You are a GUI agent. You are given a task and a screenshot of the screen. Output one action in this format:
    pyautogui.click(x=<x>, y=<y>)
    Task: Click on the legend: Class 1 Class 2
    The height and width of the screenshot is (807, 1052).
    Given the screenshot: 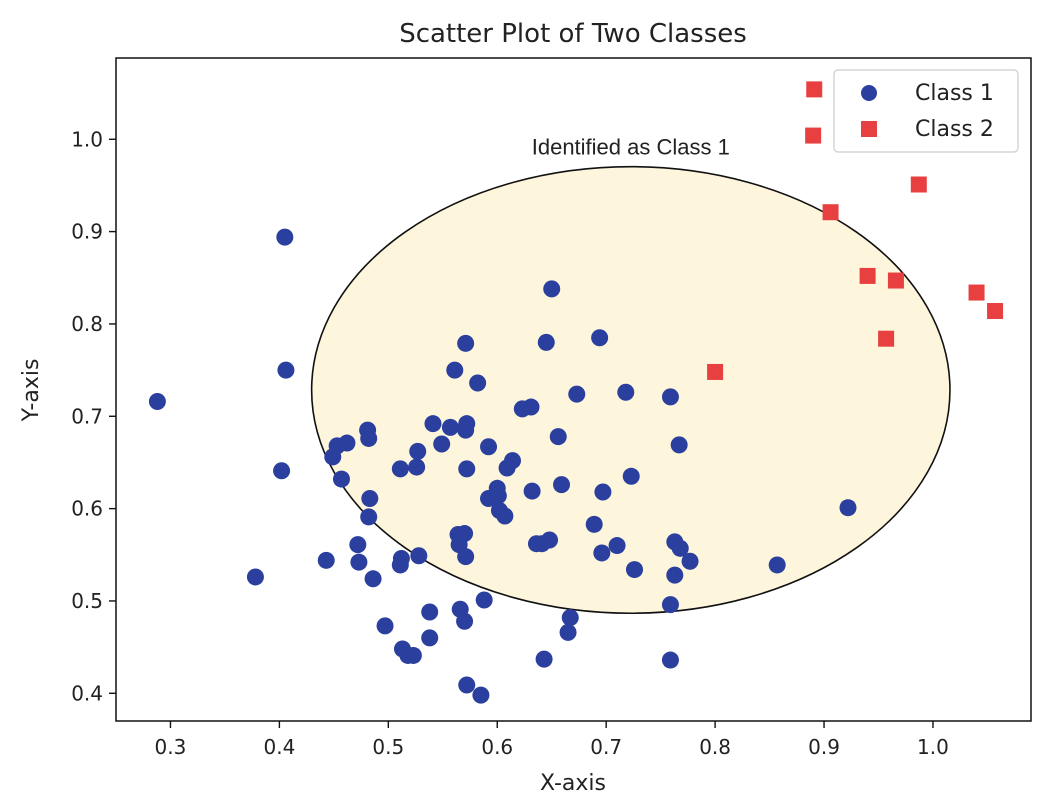 What is the action you would take?
    pyautogui.click(x=926, y=111)
    